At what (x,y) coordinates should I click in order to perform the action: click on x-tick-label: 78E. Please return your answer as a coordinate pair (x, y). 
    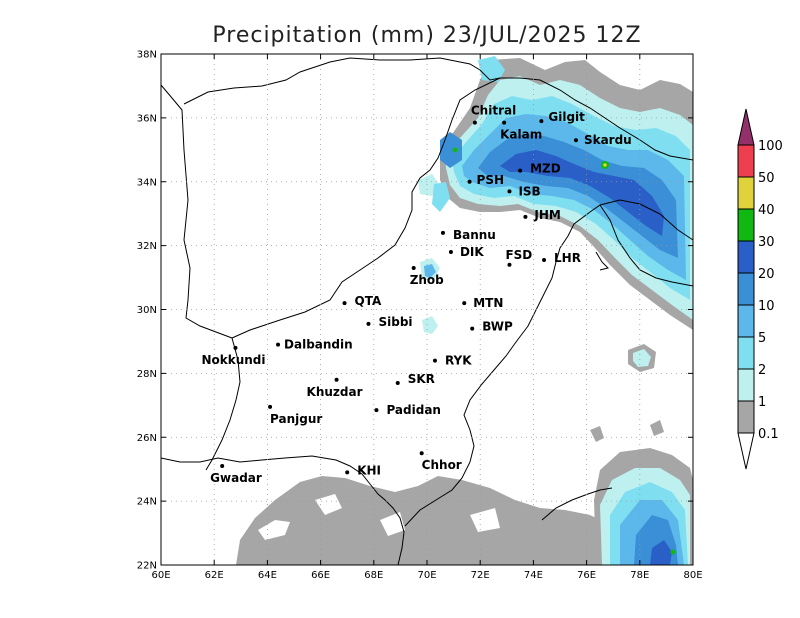
    Looking at the image, I should click on (639, 575).